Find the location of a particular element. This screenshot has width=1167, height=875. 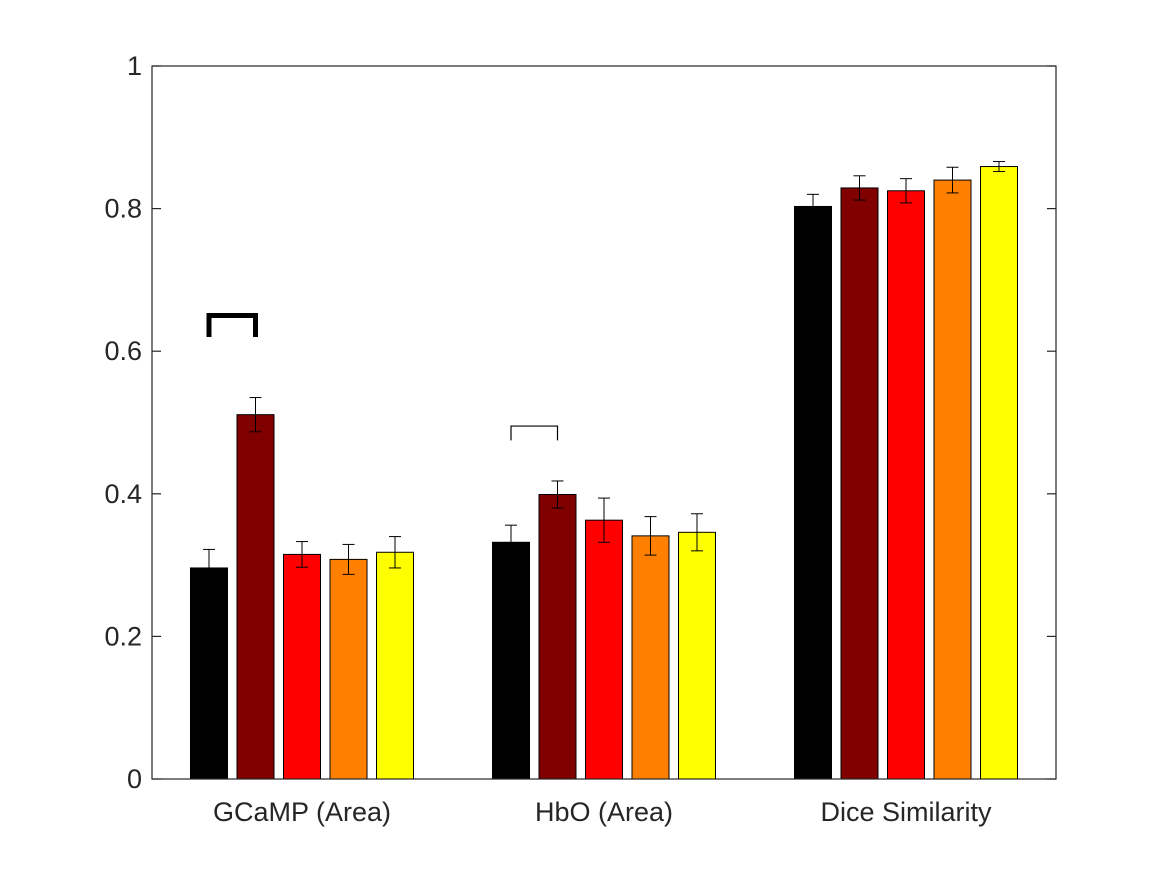

y-tick-labels-layer: 0 0.2 0.4 0.6 0.8 1 is located at coordinates (123, 422).